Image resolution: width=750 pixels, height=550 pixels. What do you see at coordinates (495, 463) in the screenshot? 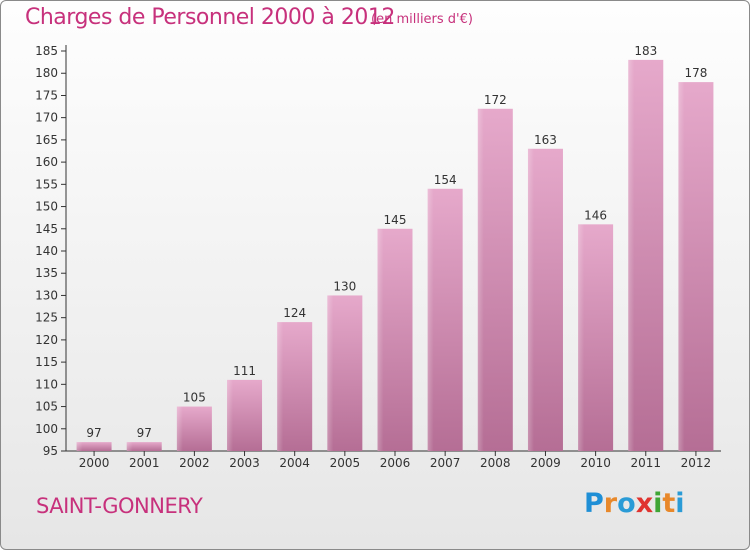
I see `x-tick-label: 2008` at bounding box center [495, 463].